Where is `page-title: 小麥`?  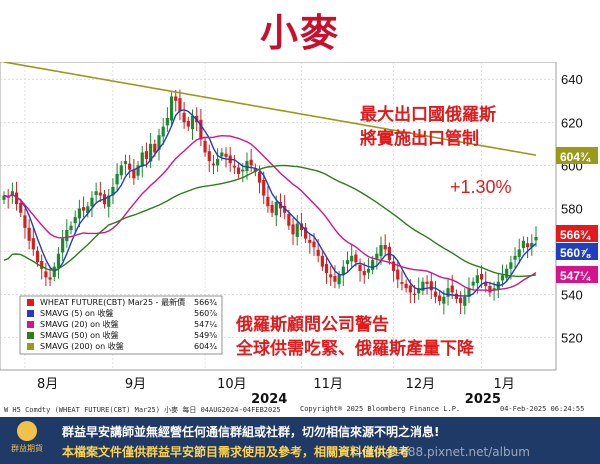
page-title: 小麥 is located at coordinates (299, 33).